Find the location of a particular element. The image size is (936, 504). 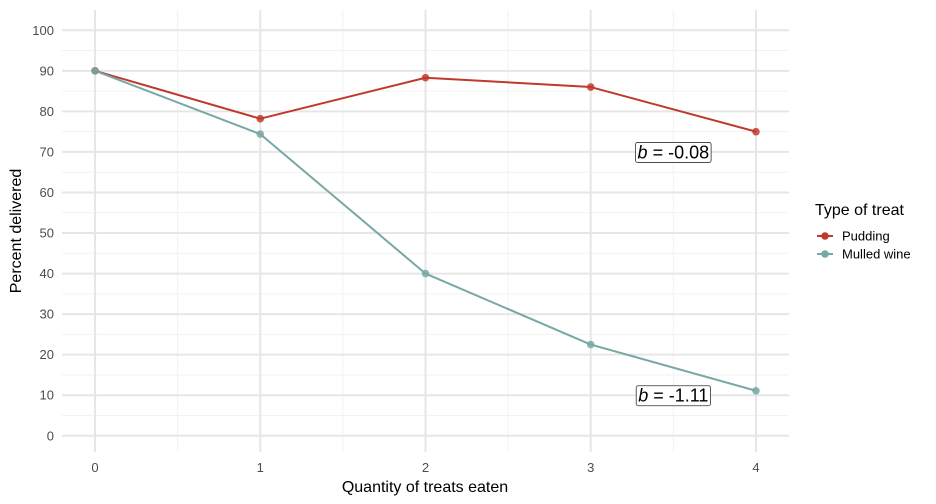

y-tick-label: 60 is located at coordinates (47, 192).